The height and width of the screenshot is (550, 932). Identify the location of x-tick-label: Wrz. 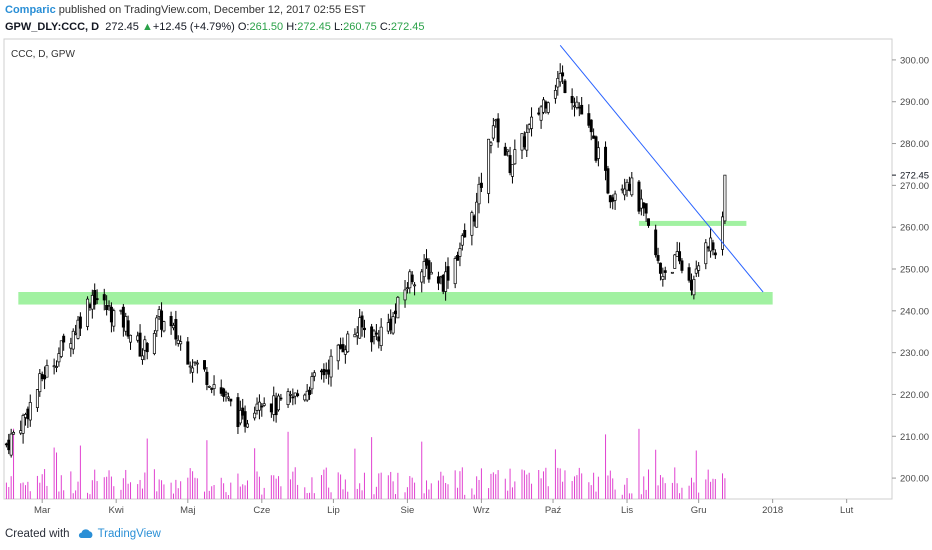
(481, 510).